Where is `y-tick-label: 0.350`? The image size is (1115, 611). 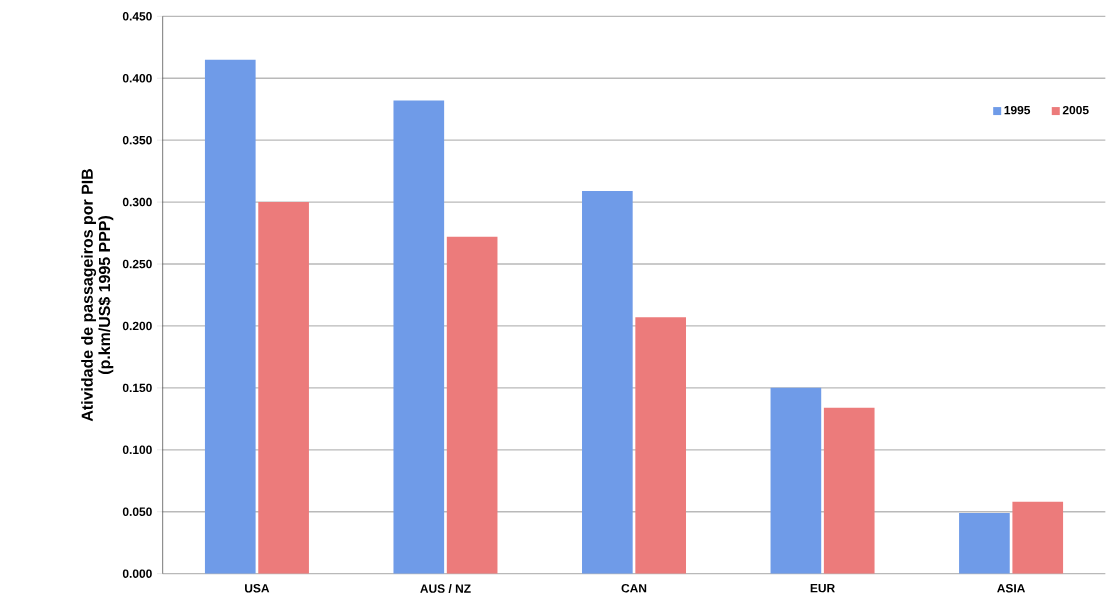 y-tick-label: 0.350 is located at coordinates (137, 140).